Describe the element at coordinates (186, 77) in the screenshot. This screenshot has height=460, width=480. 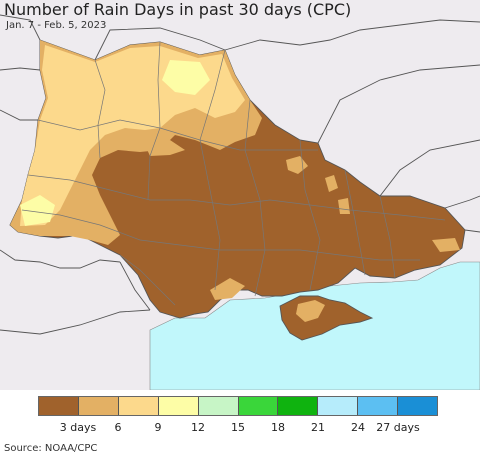
I see `north-yellow-spot` at that location.